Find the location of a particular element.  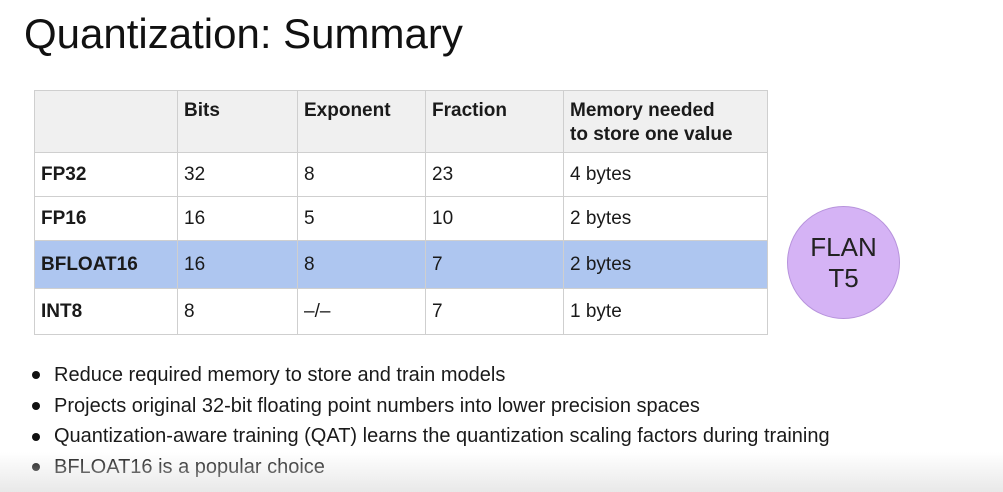

slide-title: Quantization: Summary is located at coordinates (243, 33).